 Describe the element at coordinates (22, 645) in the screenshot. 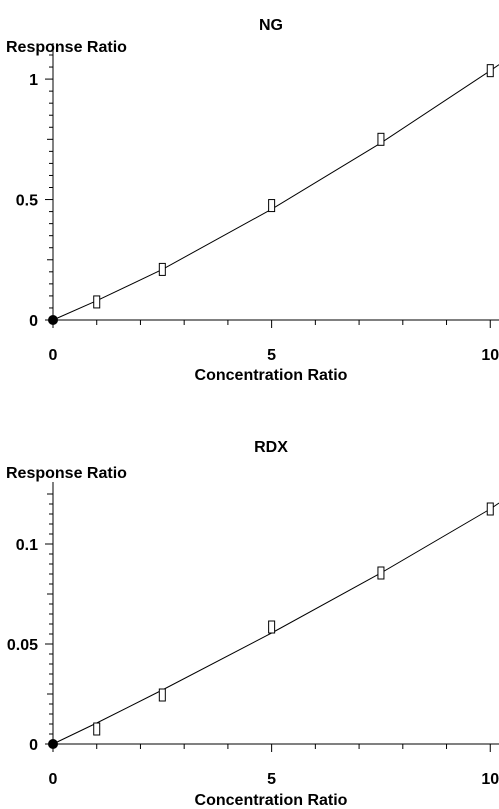

I see `y-tick-label: 0.05` at that location.